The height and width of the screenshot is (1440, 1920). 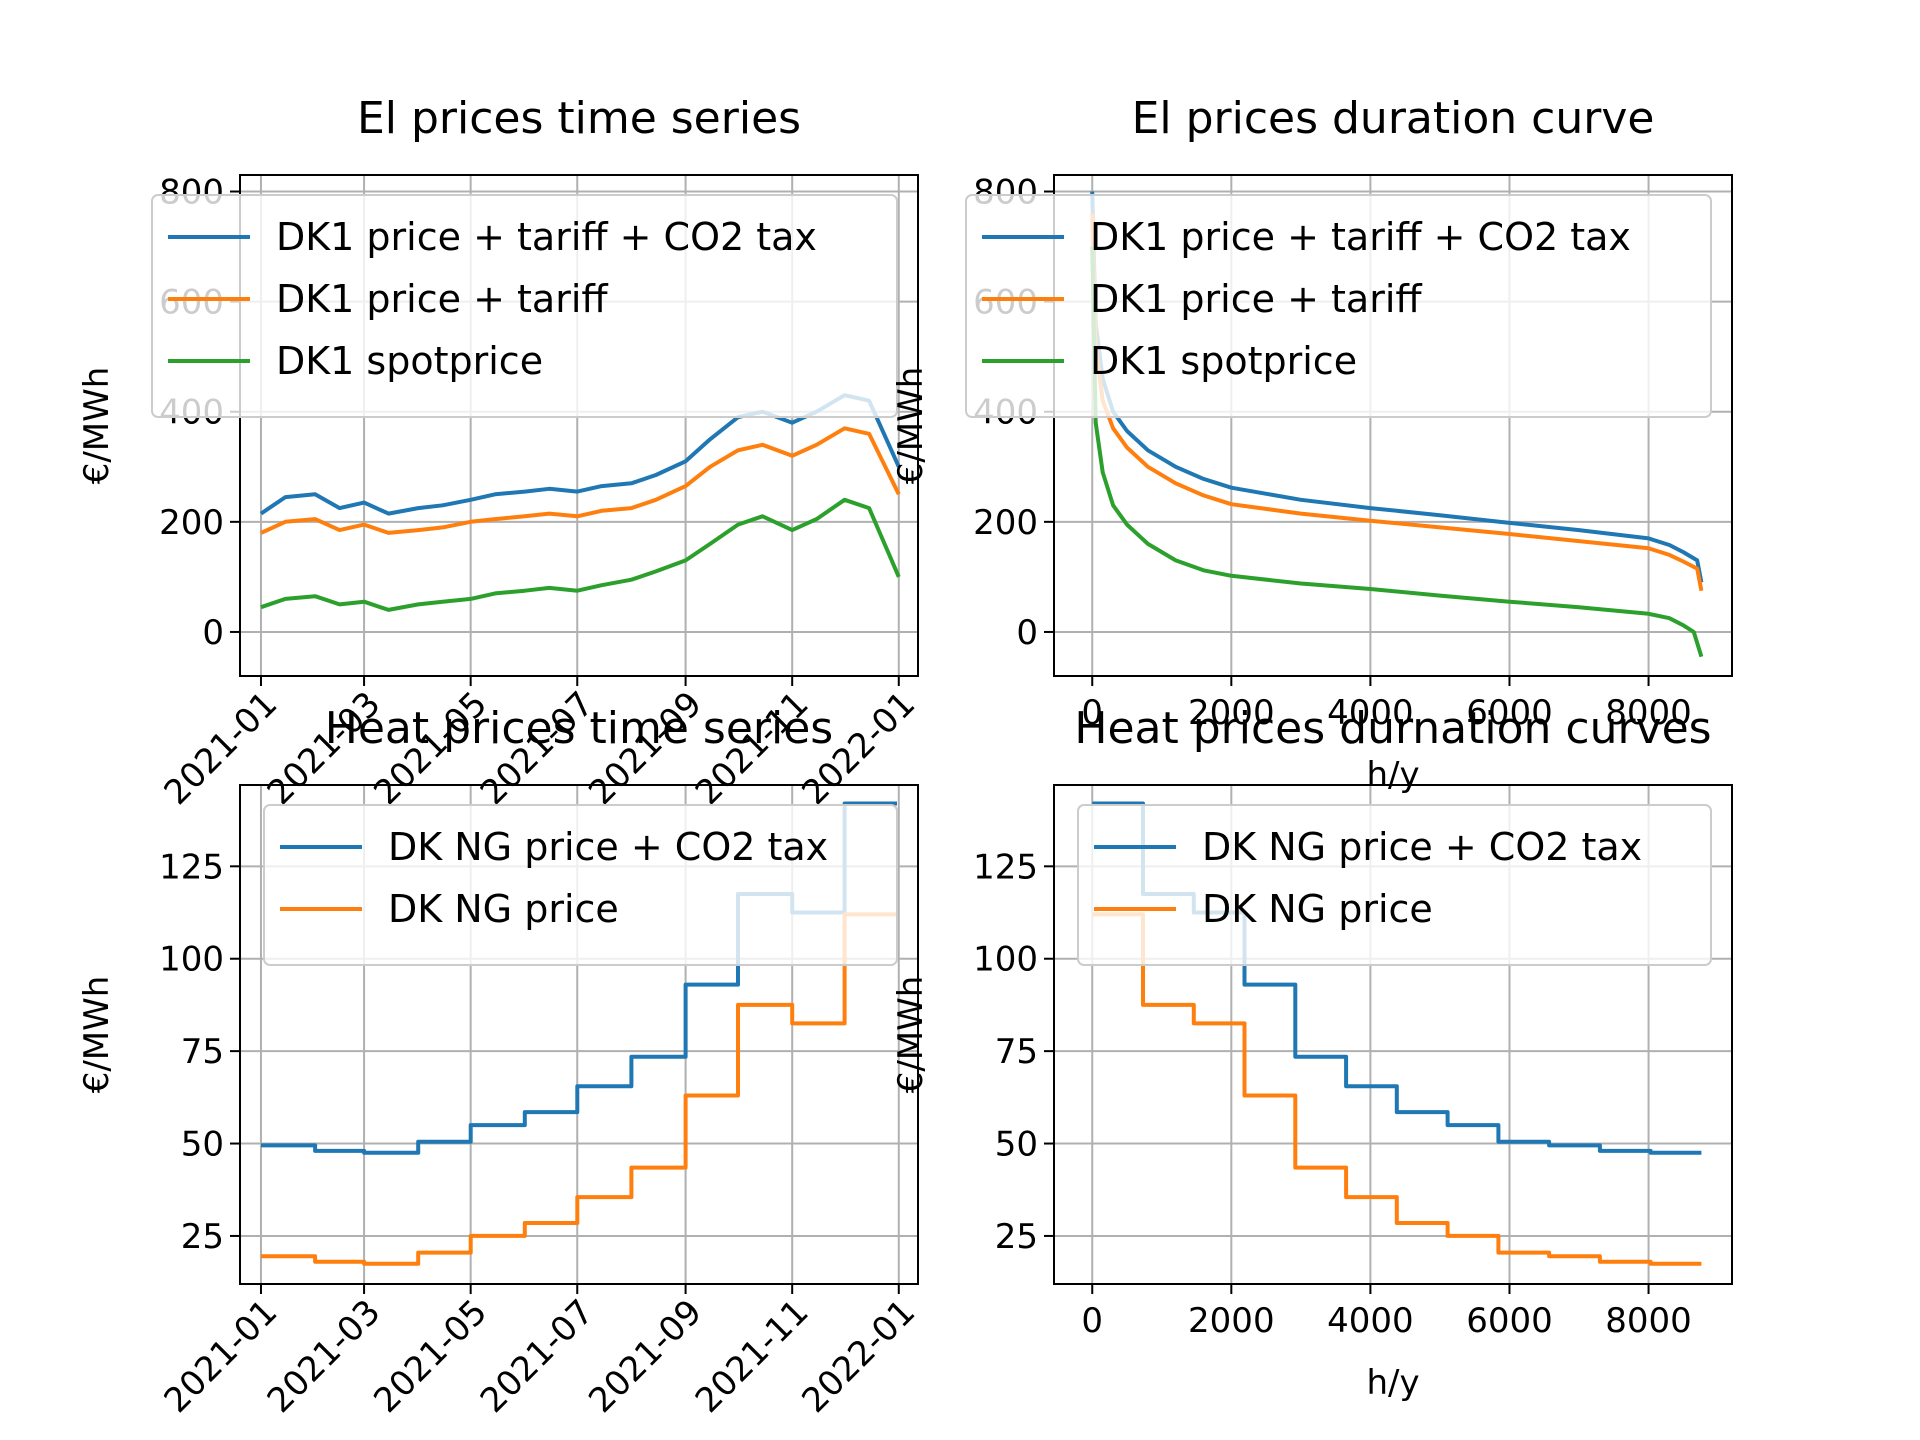 What do you see at coordinates (579, 728) in the screenshot?
I see `chart-title: Heat prices time series` at bounding box center [579, 728].